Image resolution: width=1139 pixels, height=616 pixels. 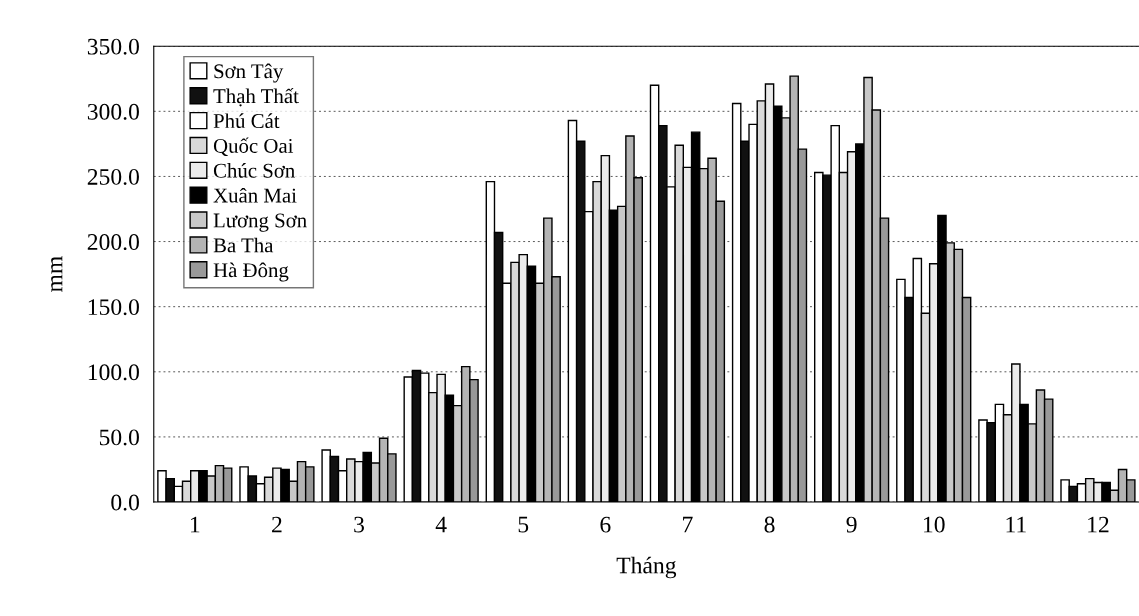 I want to click on y-tick-label: 150.0, so click(x=113, y=307).